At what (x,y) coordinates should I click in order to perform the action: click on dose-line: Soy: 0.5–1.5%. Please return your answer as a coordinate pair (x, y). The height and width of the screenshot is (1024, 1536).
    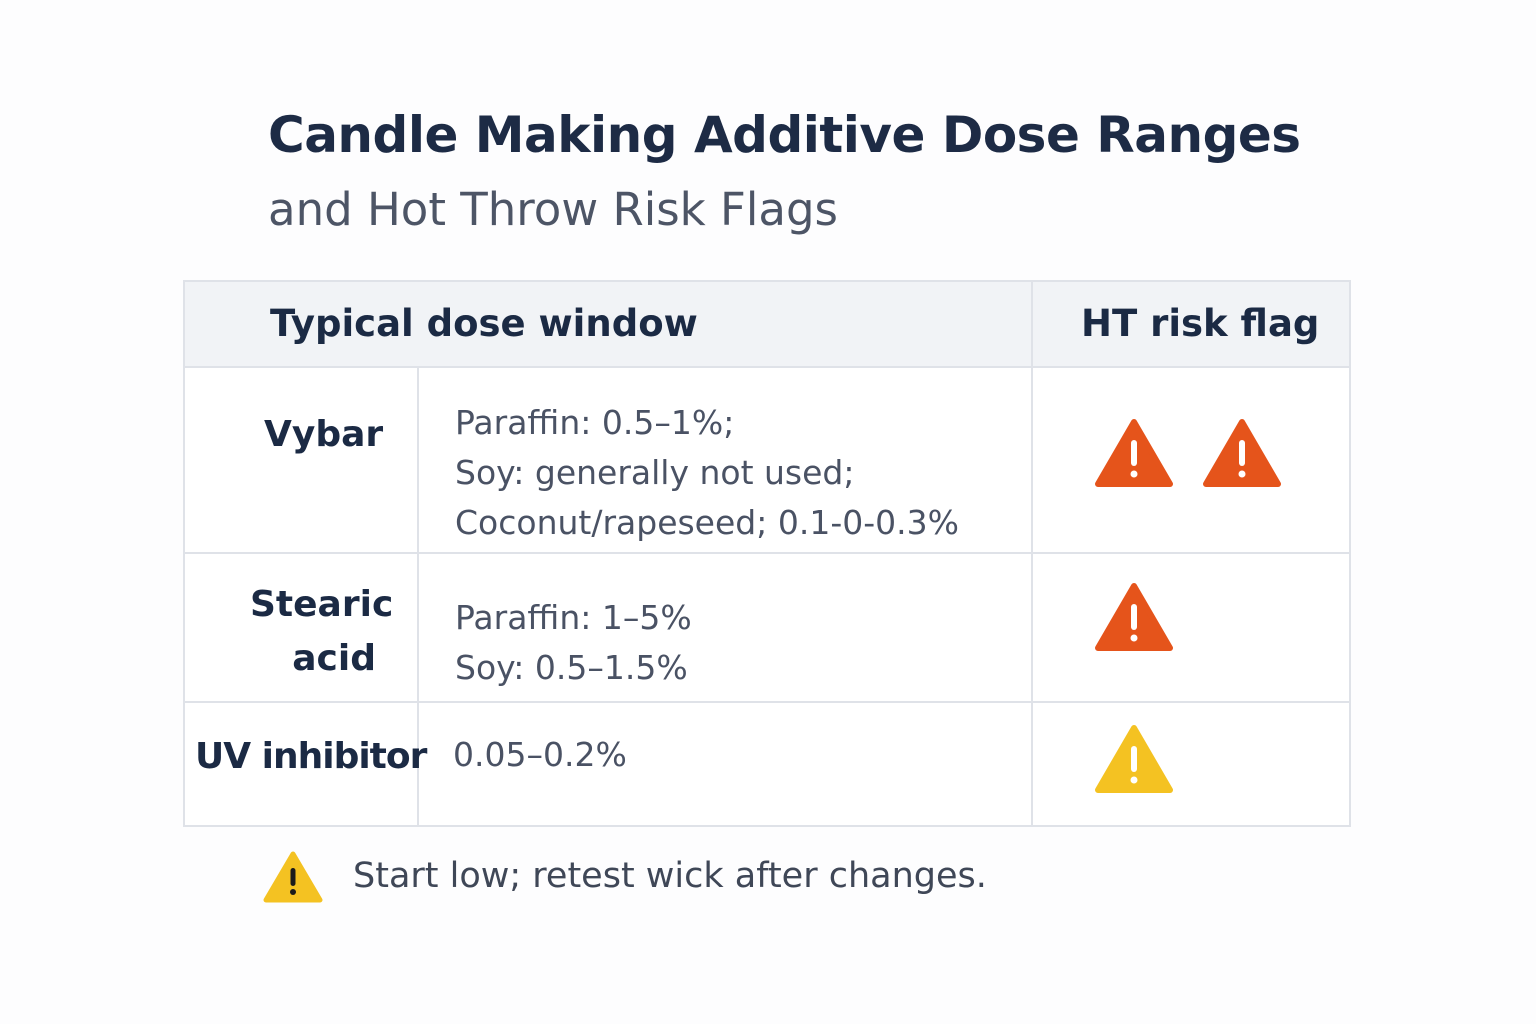
    Looking at the image, I should click on (571, 667).